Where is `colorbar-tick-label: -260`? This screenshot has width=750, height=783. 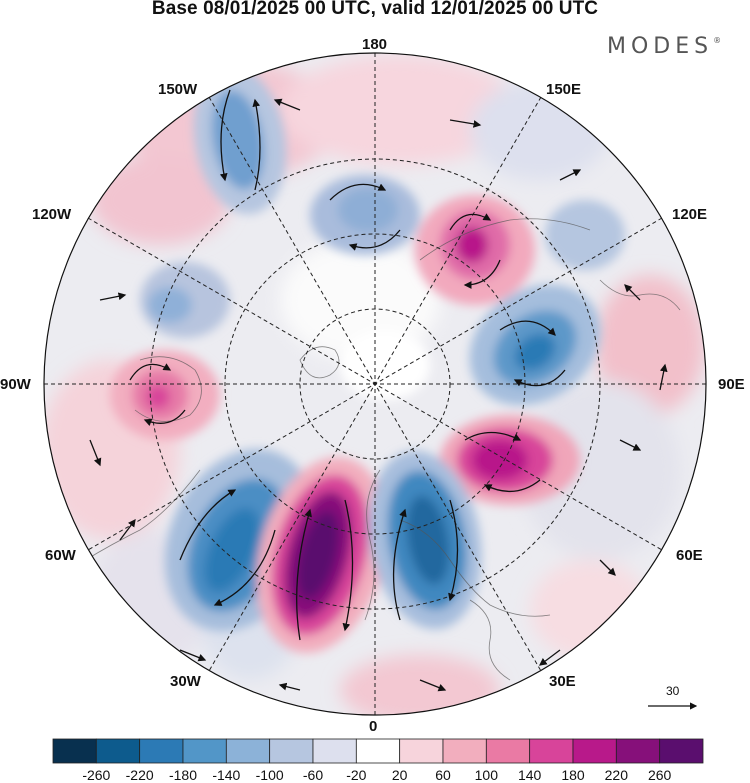
colorbar-tick-label: -260 is located at coordinates (96, 775).